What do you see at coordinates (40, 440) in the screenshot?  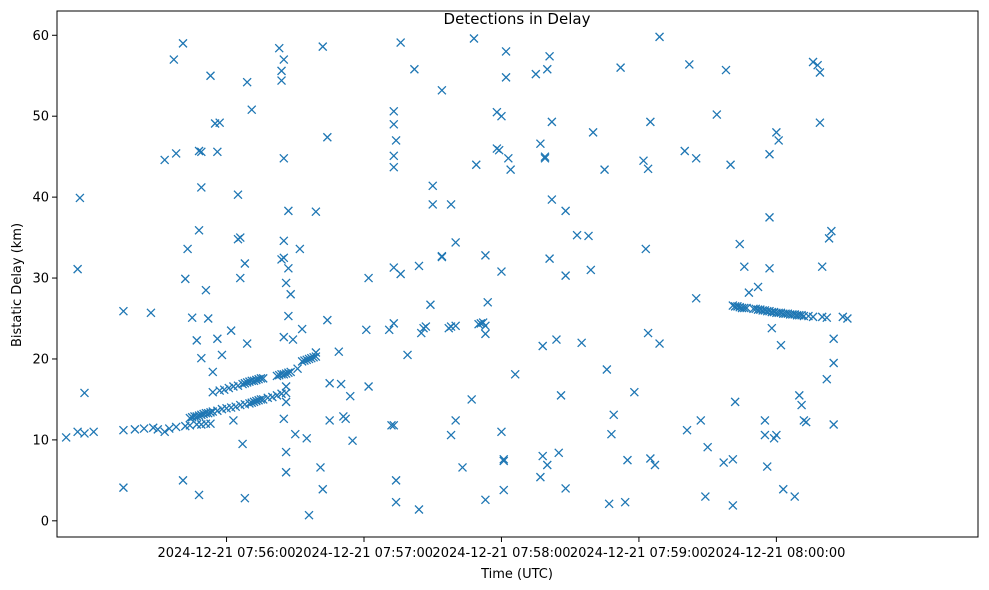 I see `y-tick-label: 10` at bounding box center [40, 440].